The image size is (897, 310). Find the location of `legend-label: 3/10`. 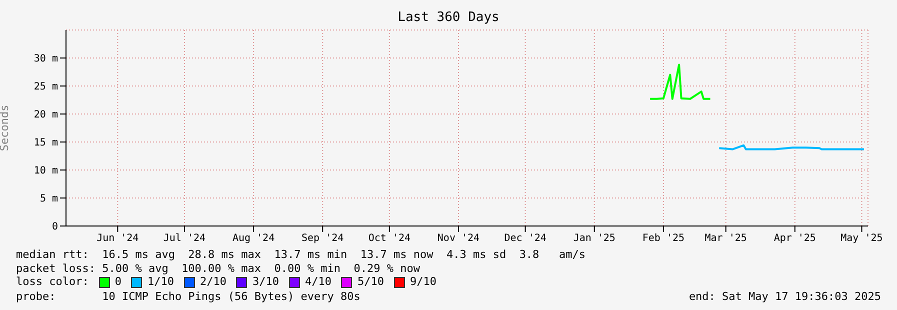

legend-label: 3/10 is located at coordinates (265, 282).